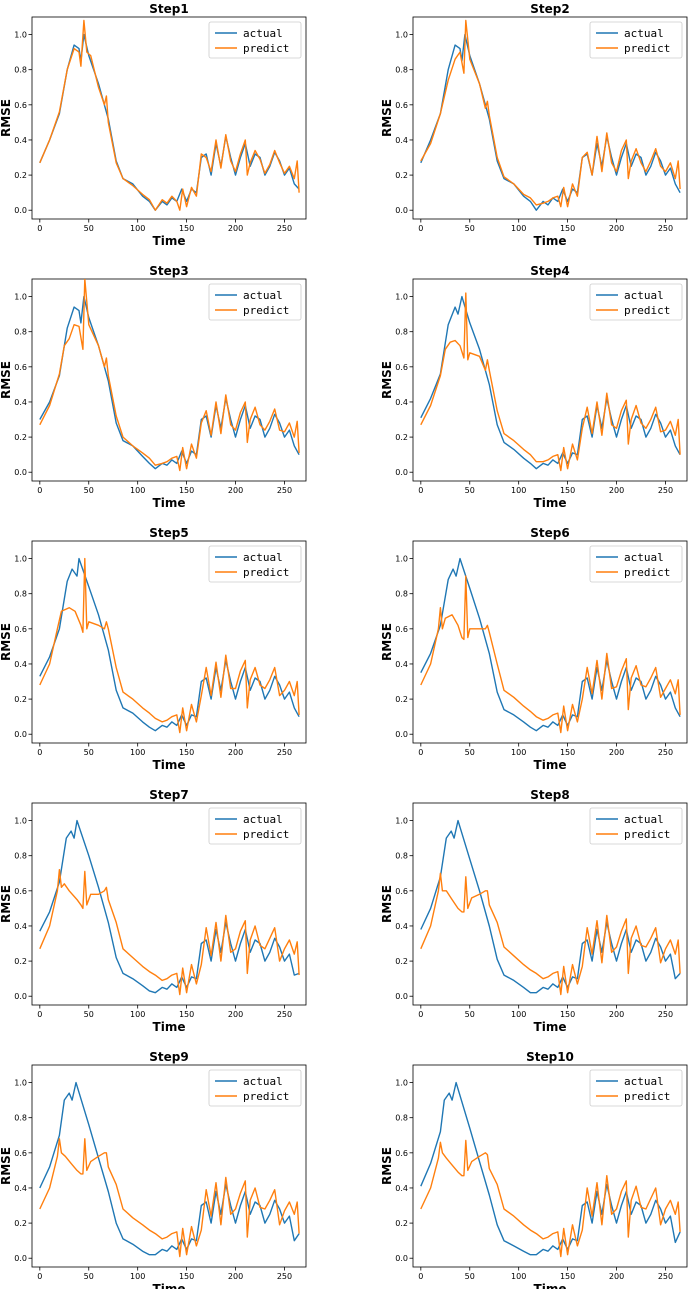 This screenshot has height=1289, width=692. Describe the element at coordinates (550, 642) in the screenshot. I see `chart-6-axes-frame` at that location.